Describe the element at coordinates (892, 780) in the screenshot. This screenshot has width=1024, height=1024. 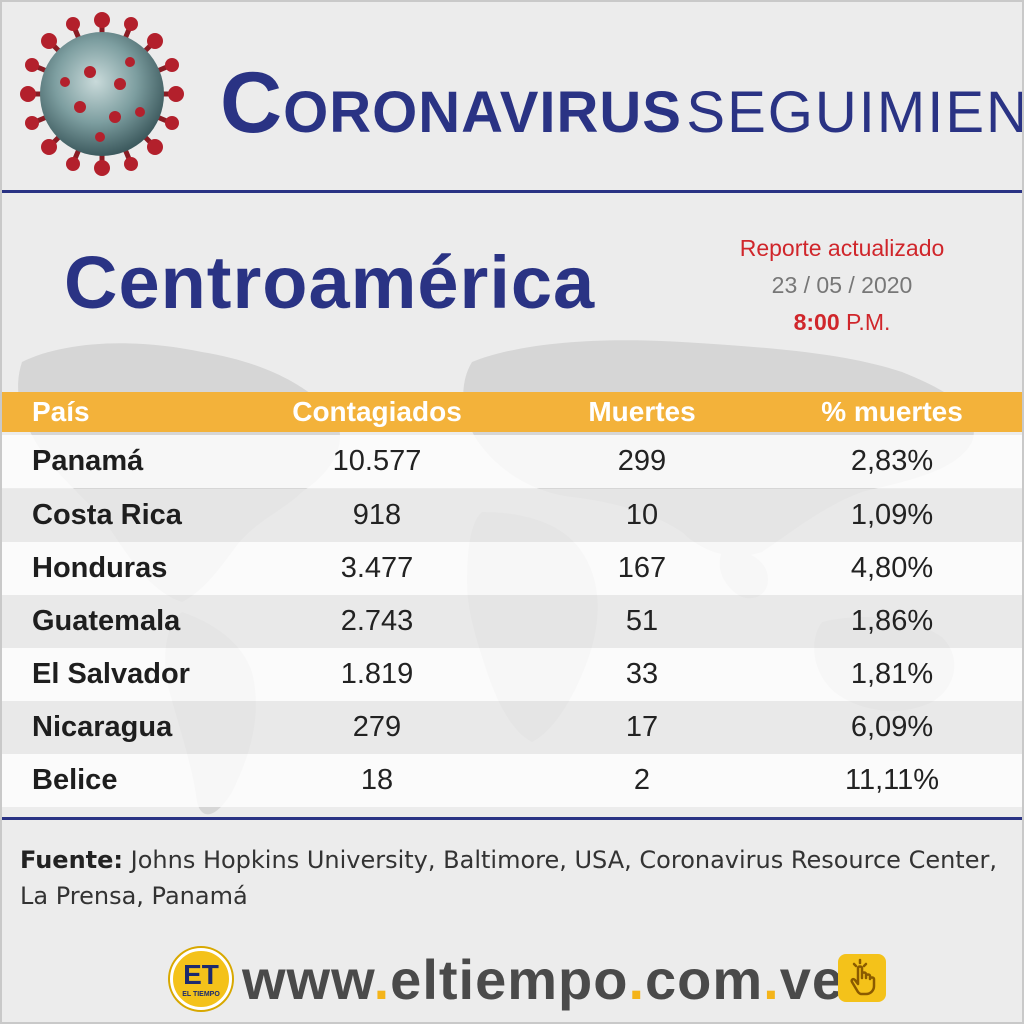
I see `cell-pct: 11,11%` at that location.